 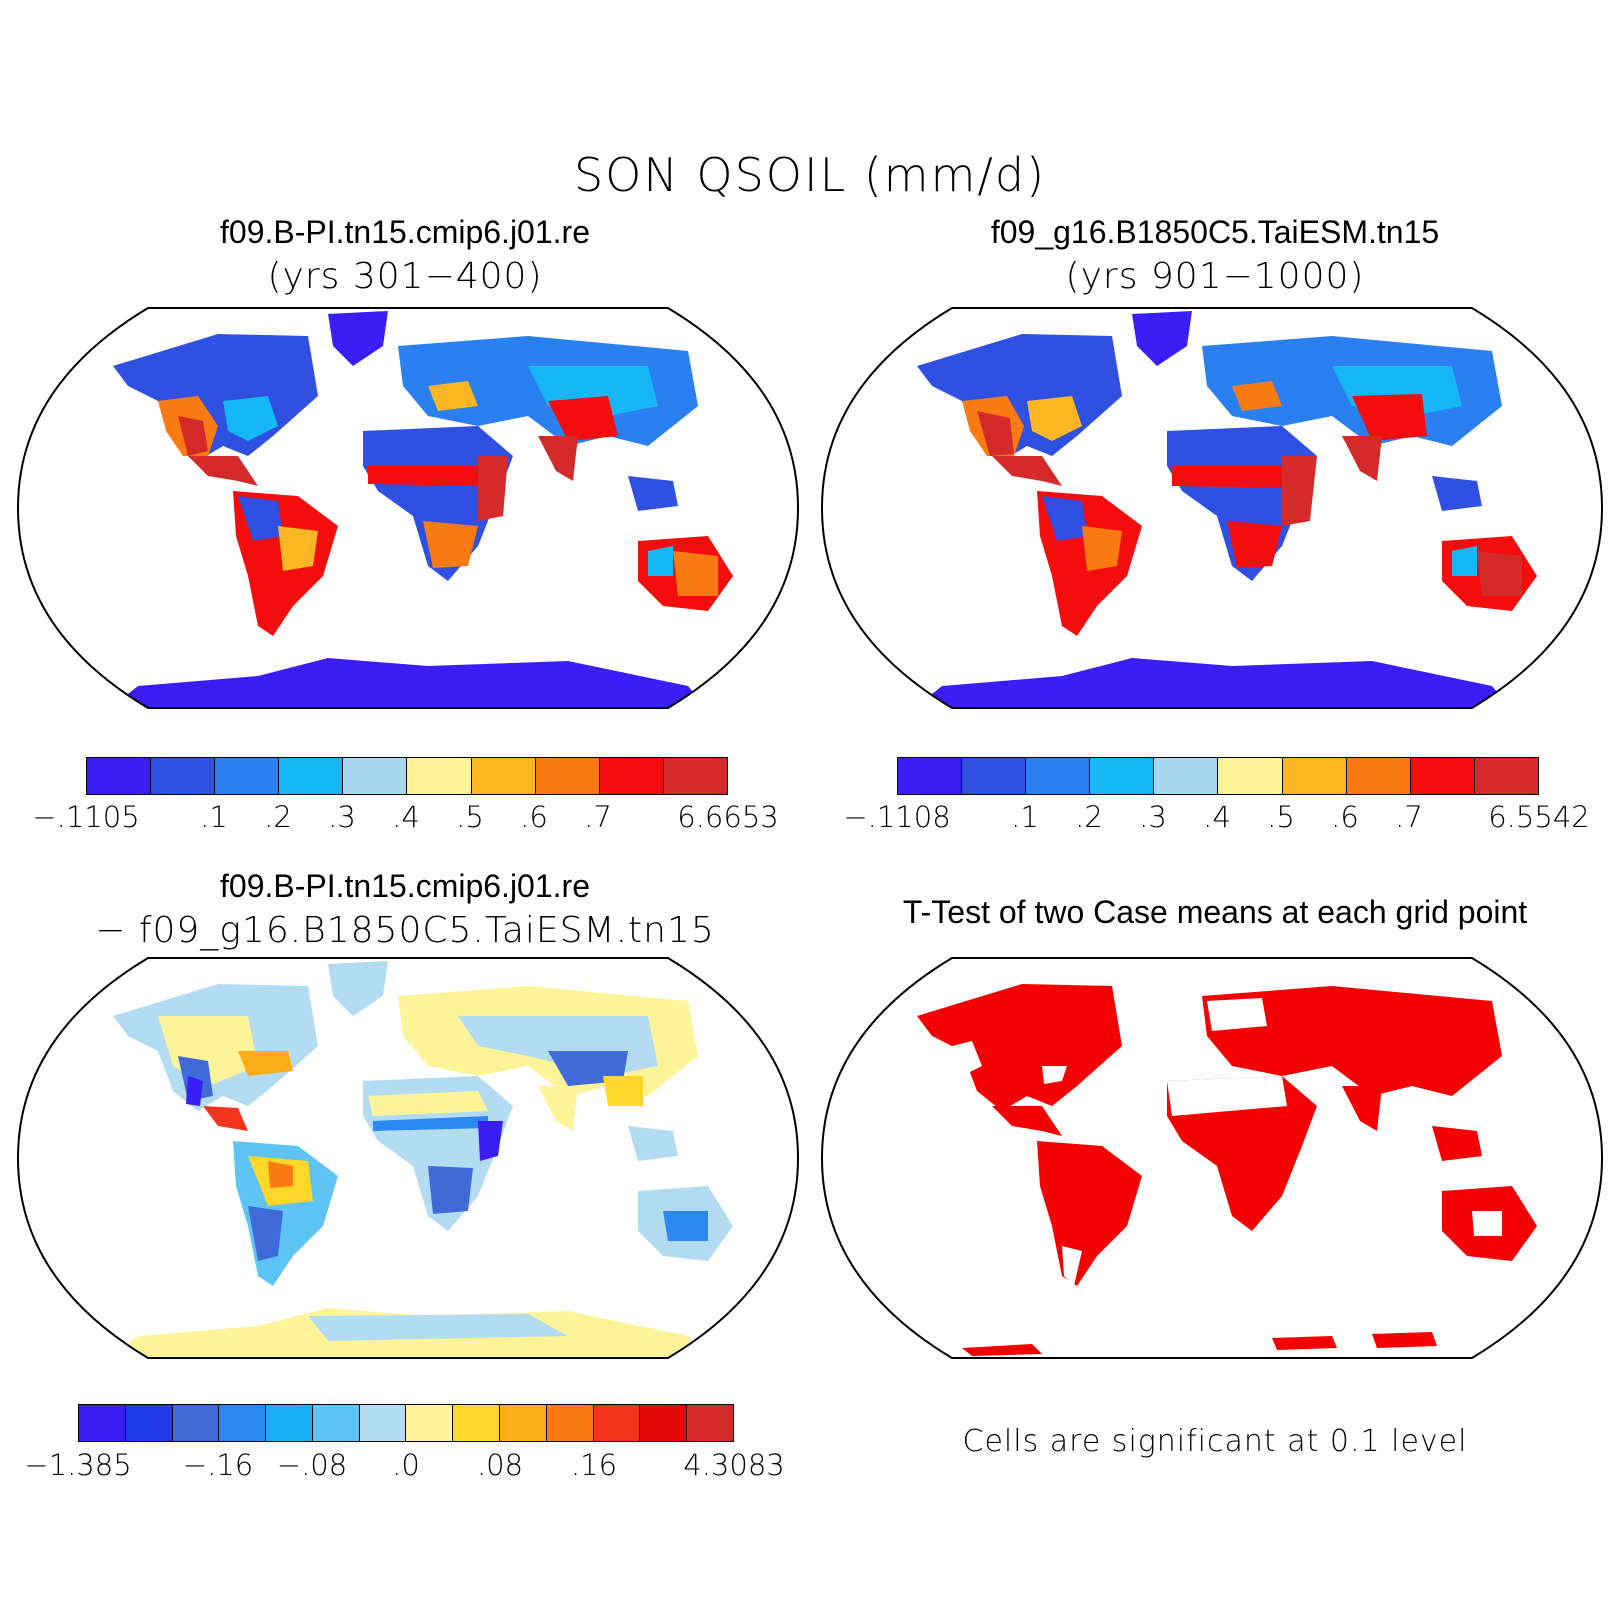 I want to click on top-right-map, so click(x=1212, y=508).